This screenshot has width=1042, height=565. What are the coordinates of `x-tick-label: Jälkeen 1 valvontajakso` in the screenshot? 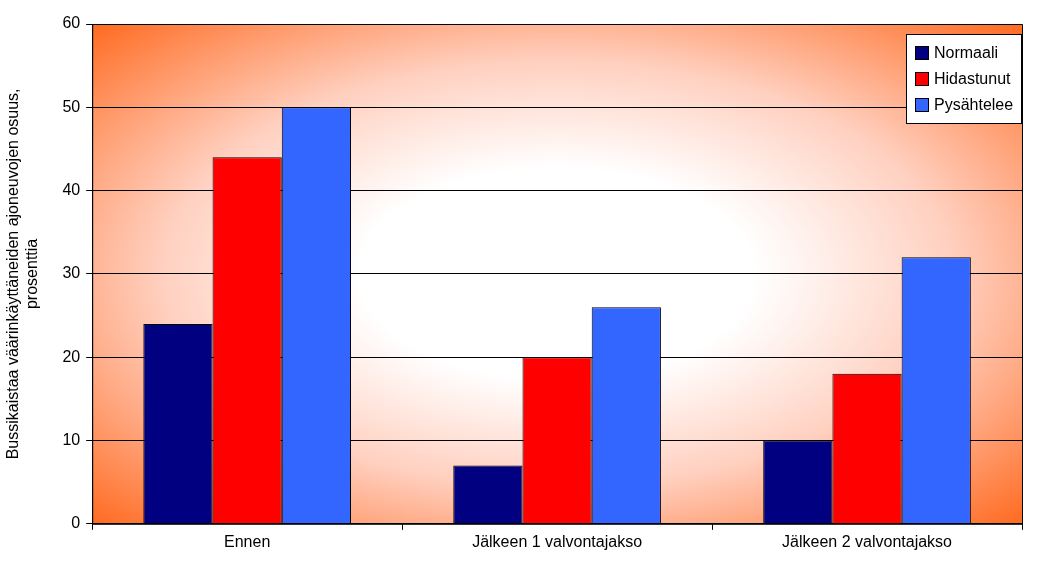 It's located at (557, 541).